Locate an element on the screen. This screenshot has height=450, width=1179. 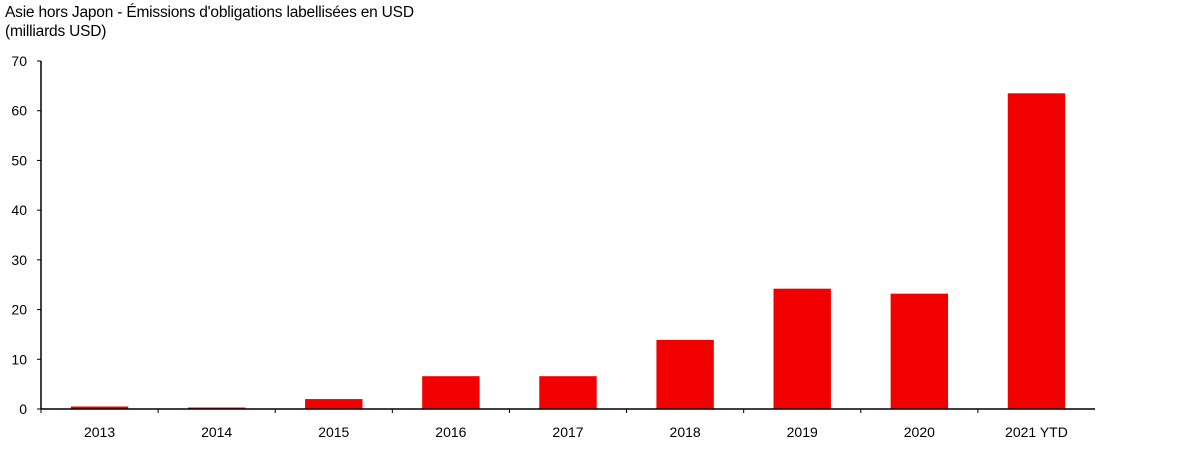
x-tick-label: 2018 is located at coordinates (685, 432).